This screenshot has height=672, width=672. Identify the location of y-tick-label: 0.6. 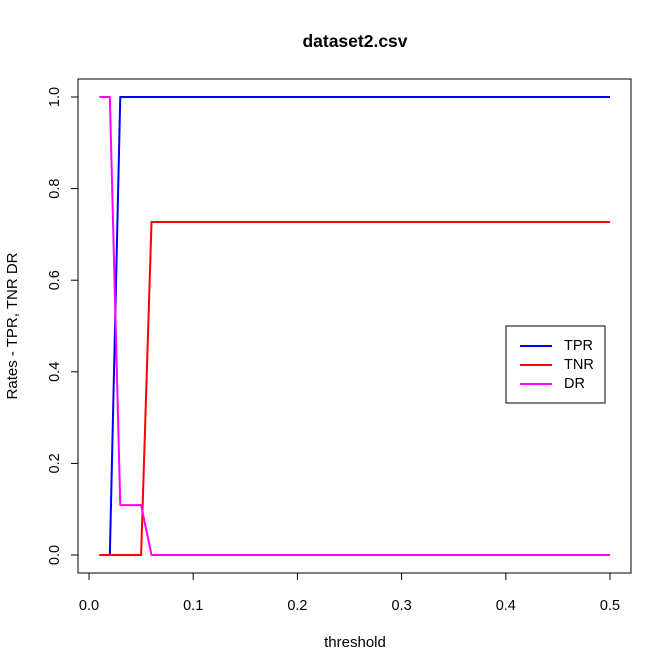
(55, 280).